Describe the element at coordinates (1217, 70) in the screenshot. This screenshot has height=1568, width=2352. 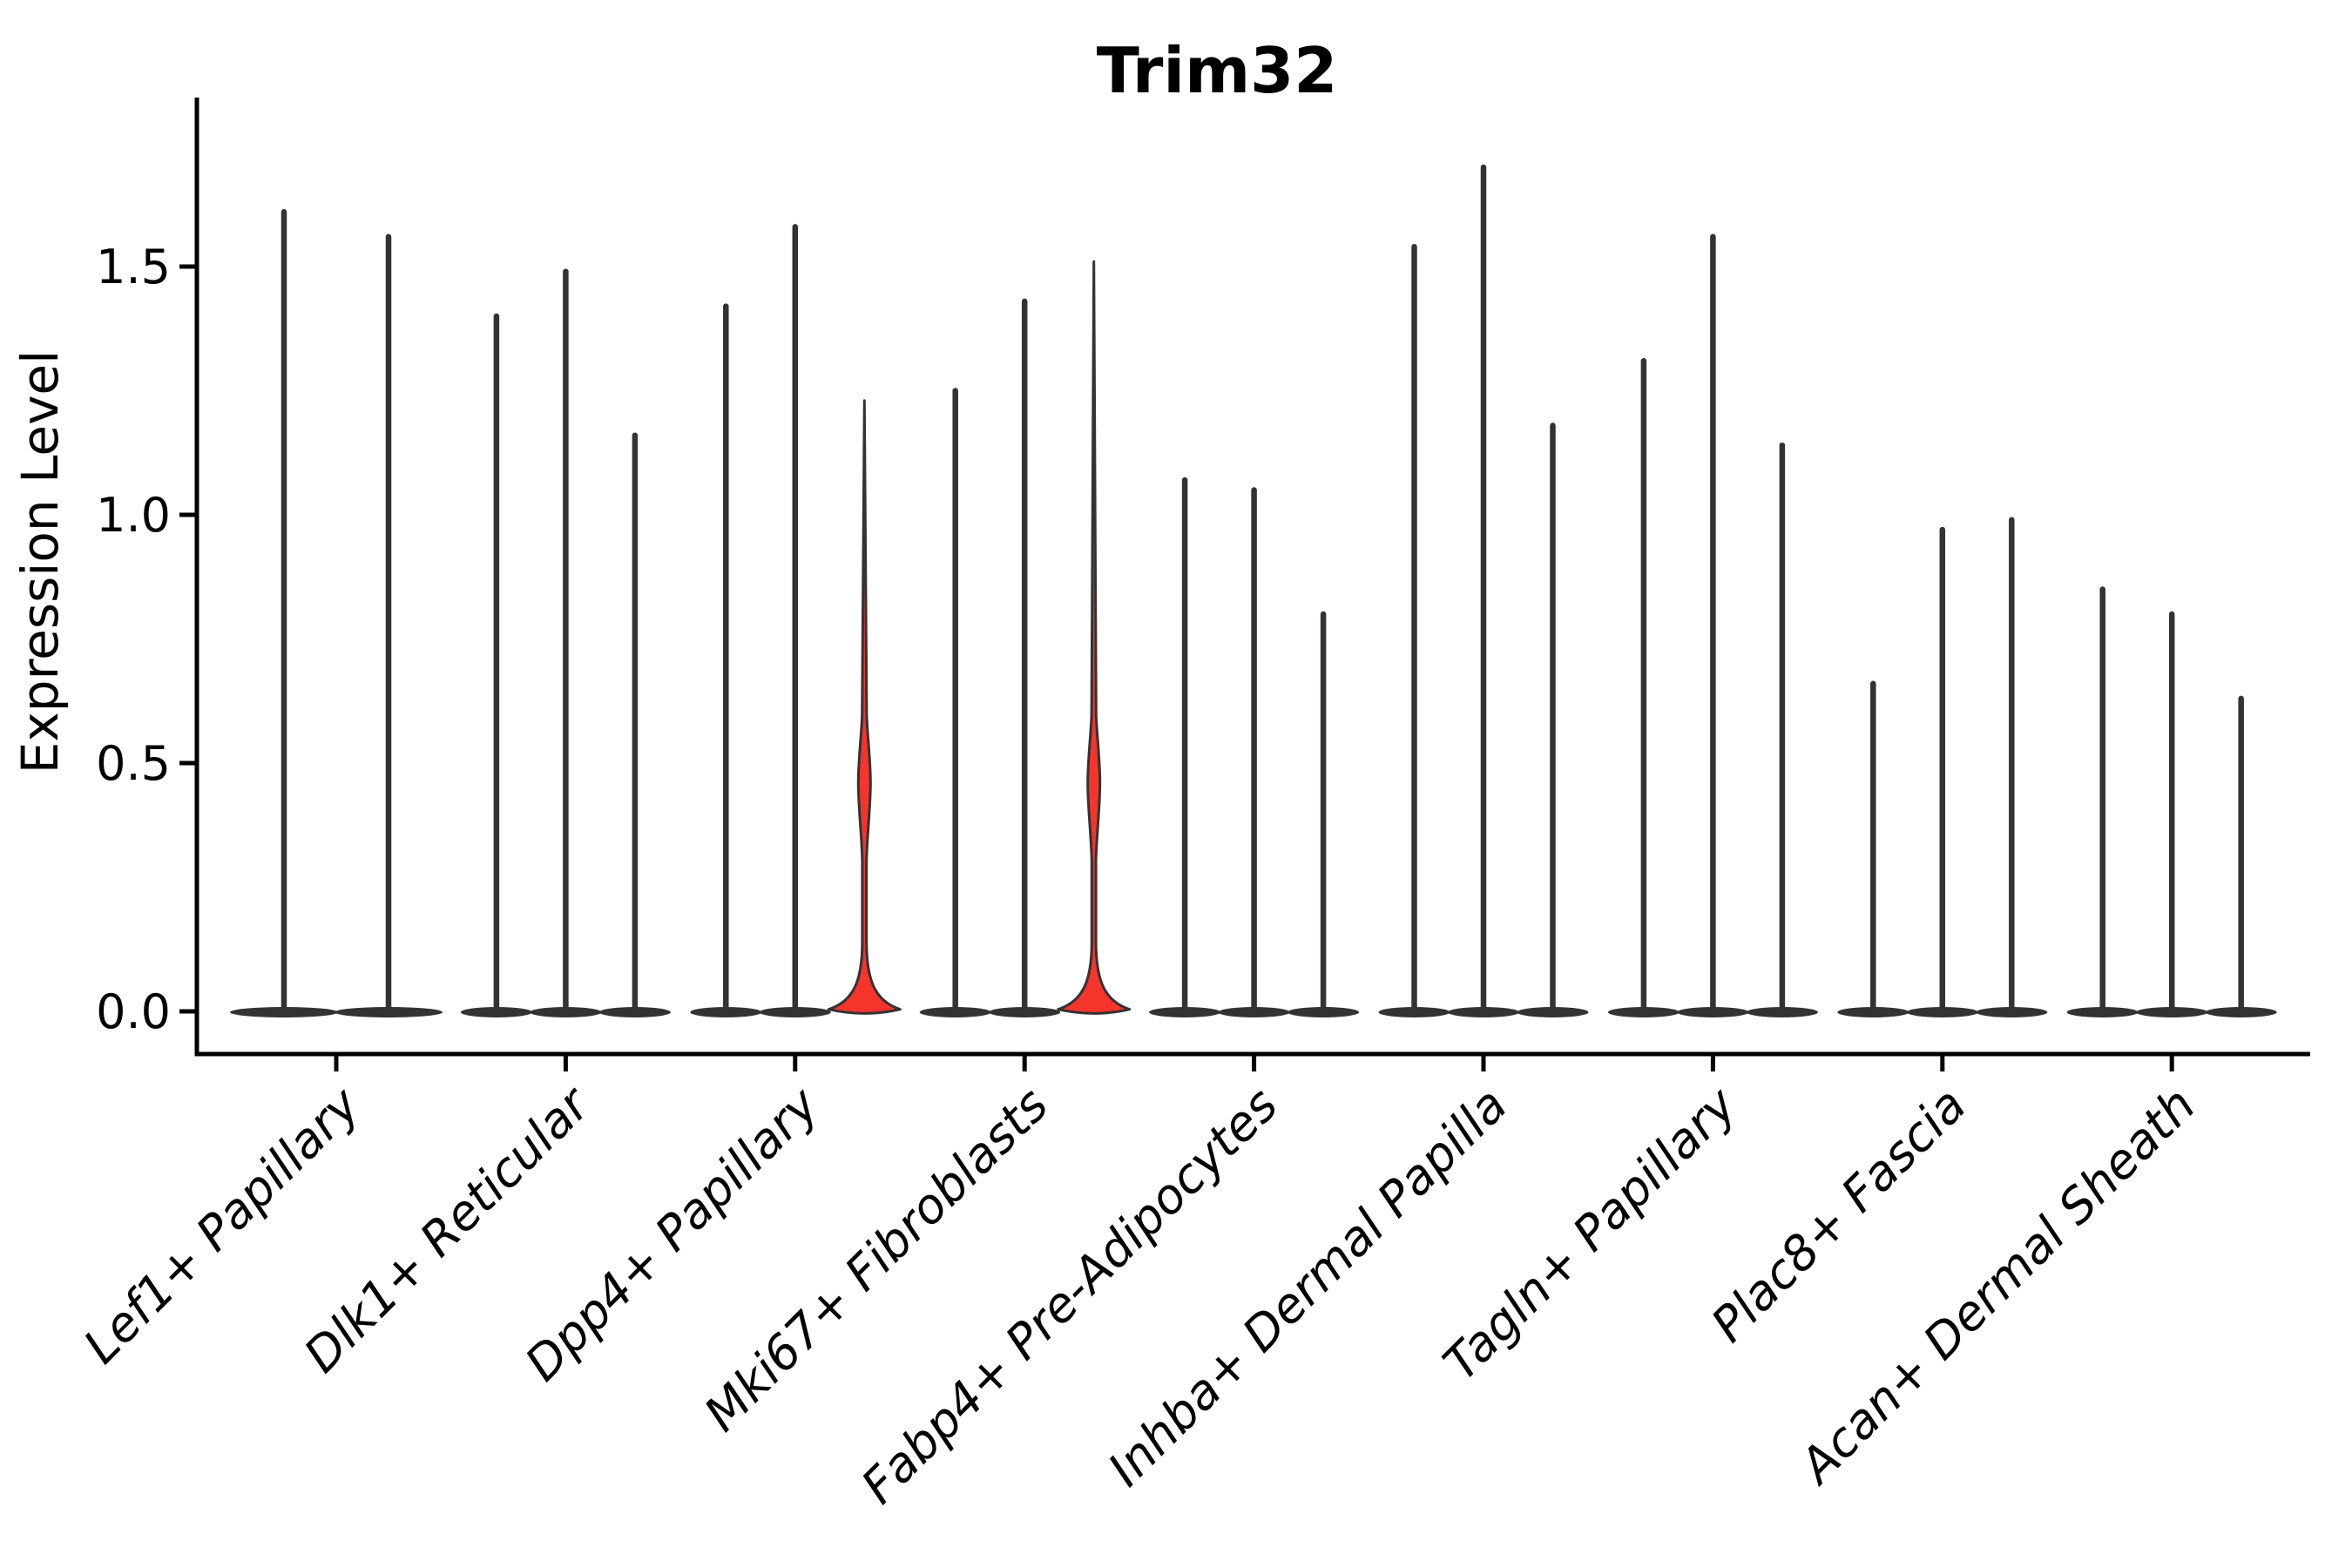
I see `chart-title: Trim32` at that location.